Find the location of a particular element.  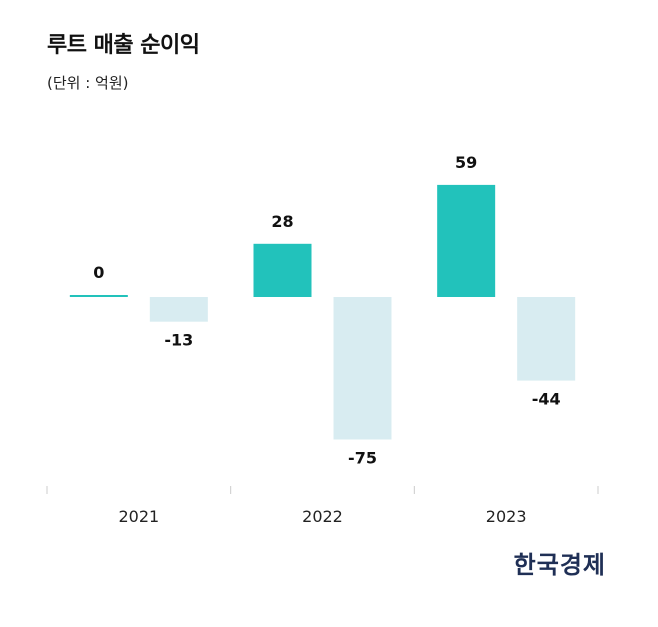

x-tick-label: 2021 is located at coordinates (138, 516).